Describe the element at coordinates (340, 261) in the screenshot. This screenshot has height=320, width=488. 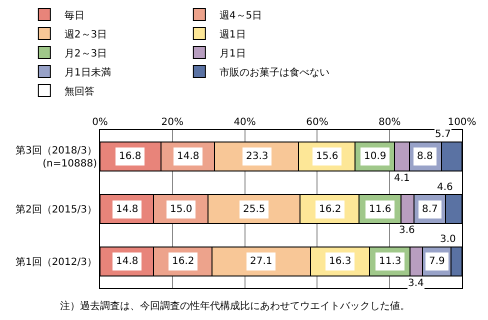
I see `data-label: 16.3` at that location.